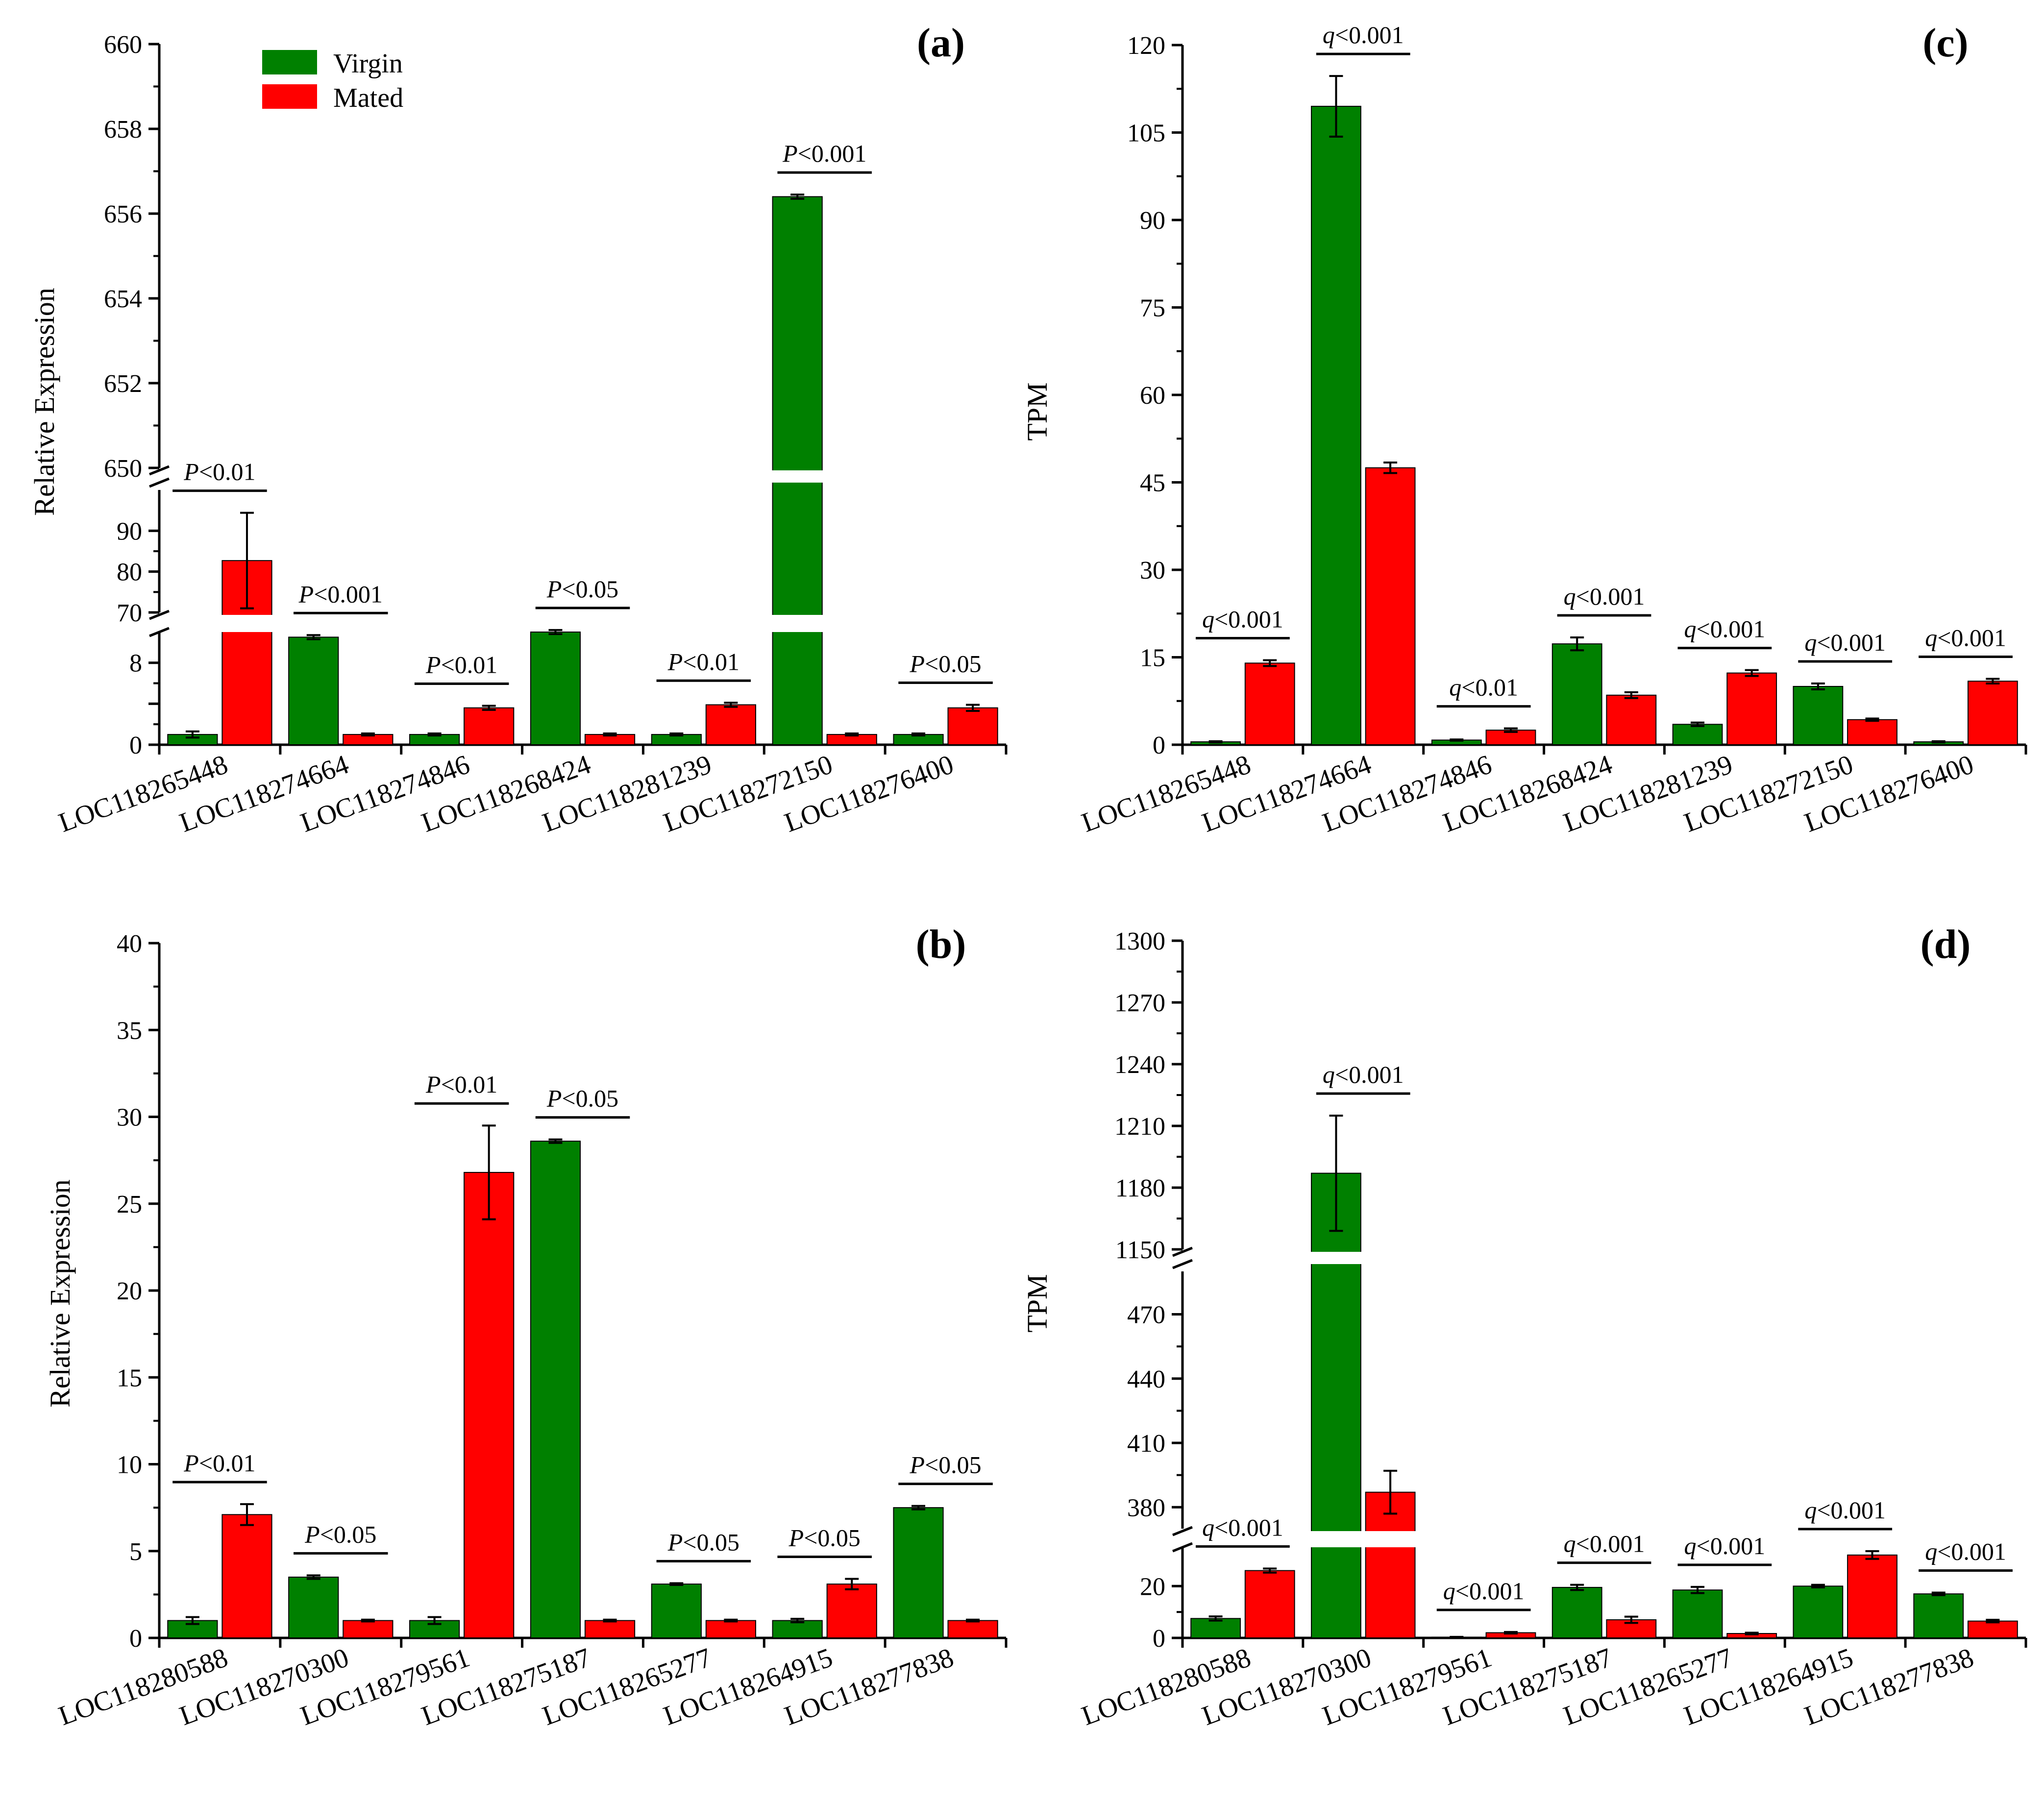 Image resolution: width=2044 pixels, height=1804 pixels. I want to click on panel-label: (b), so click(941, 944).